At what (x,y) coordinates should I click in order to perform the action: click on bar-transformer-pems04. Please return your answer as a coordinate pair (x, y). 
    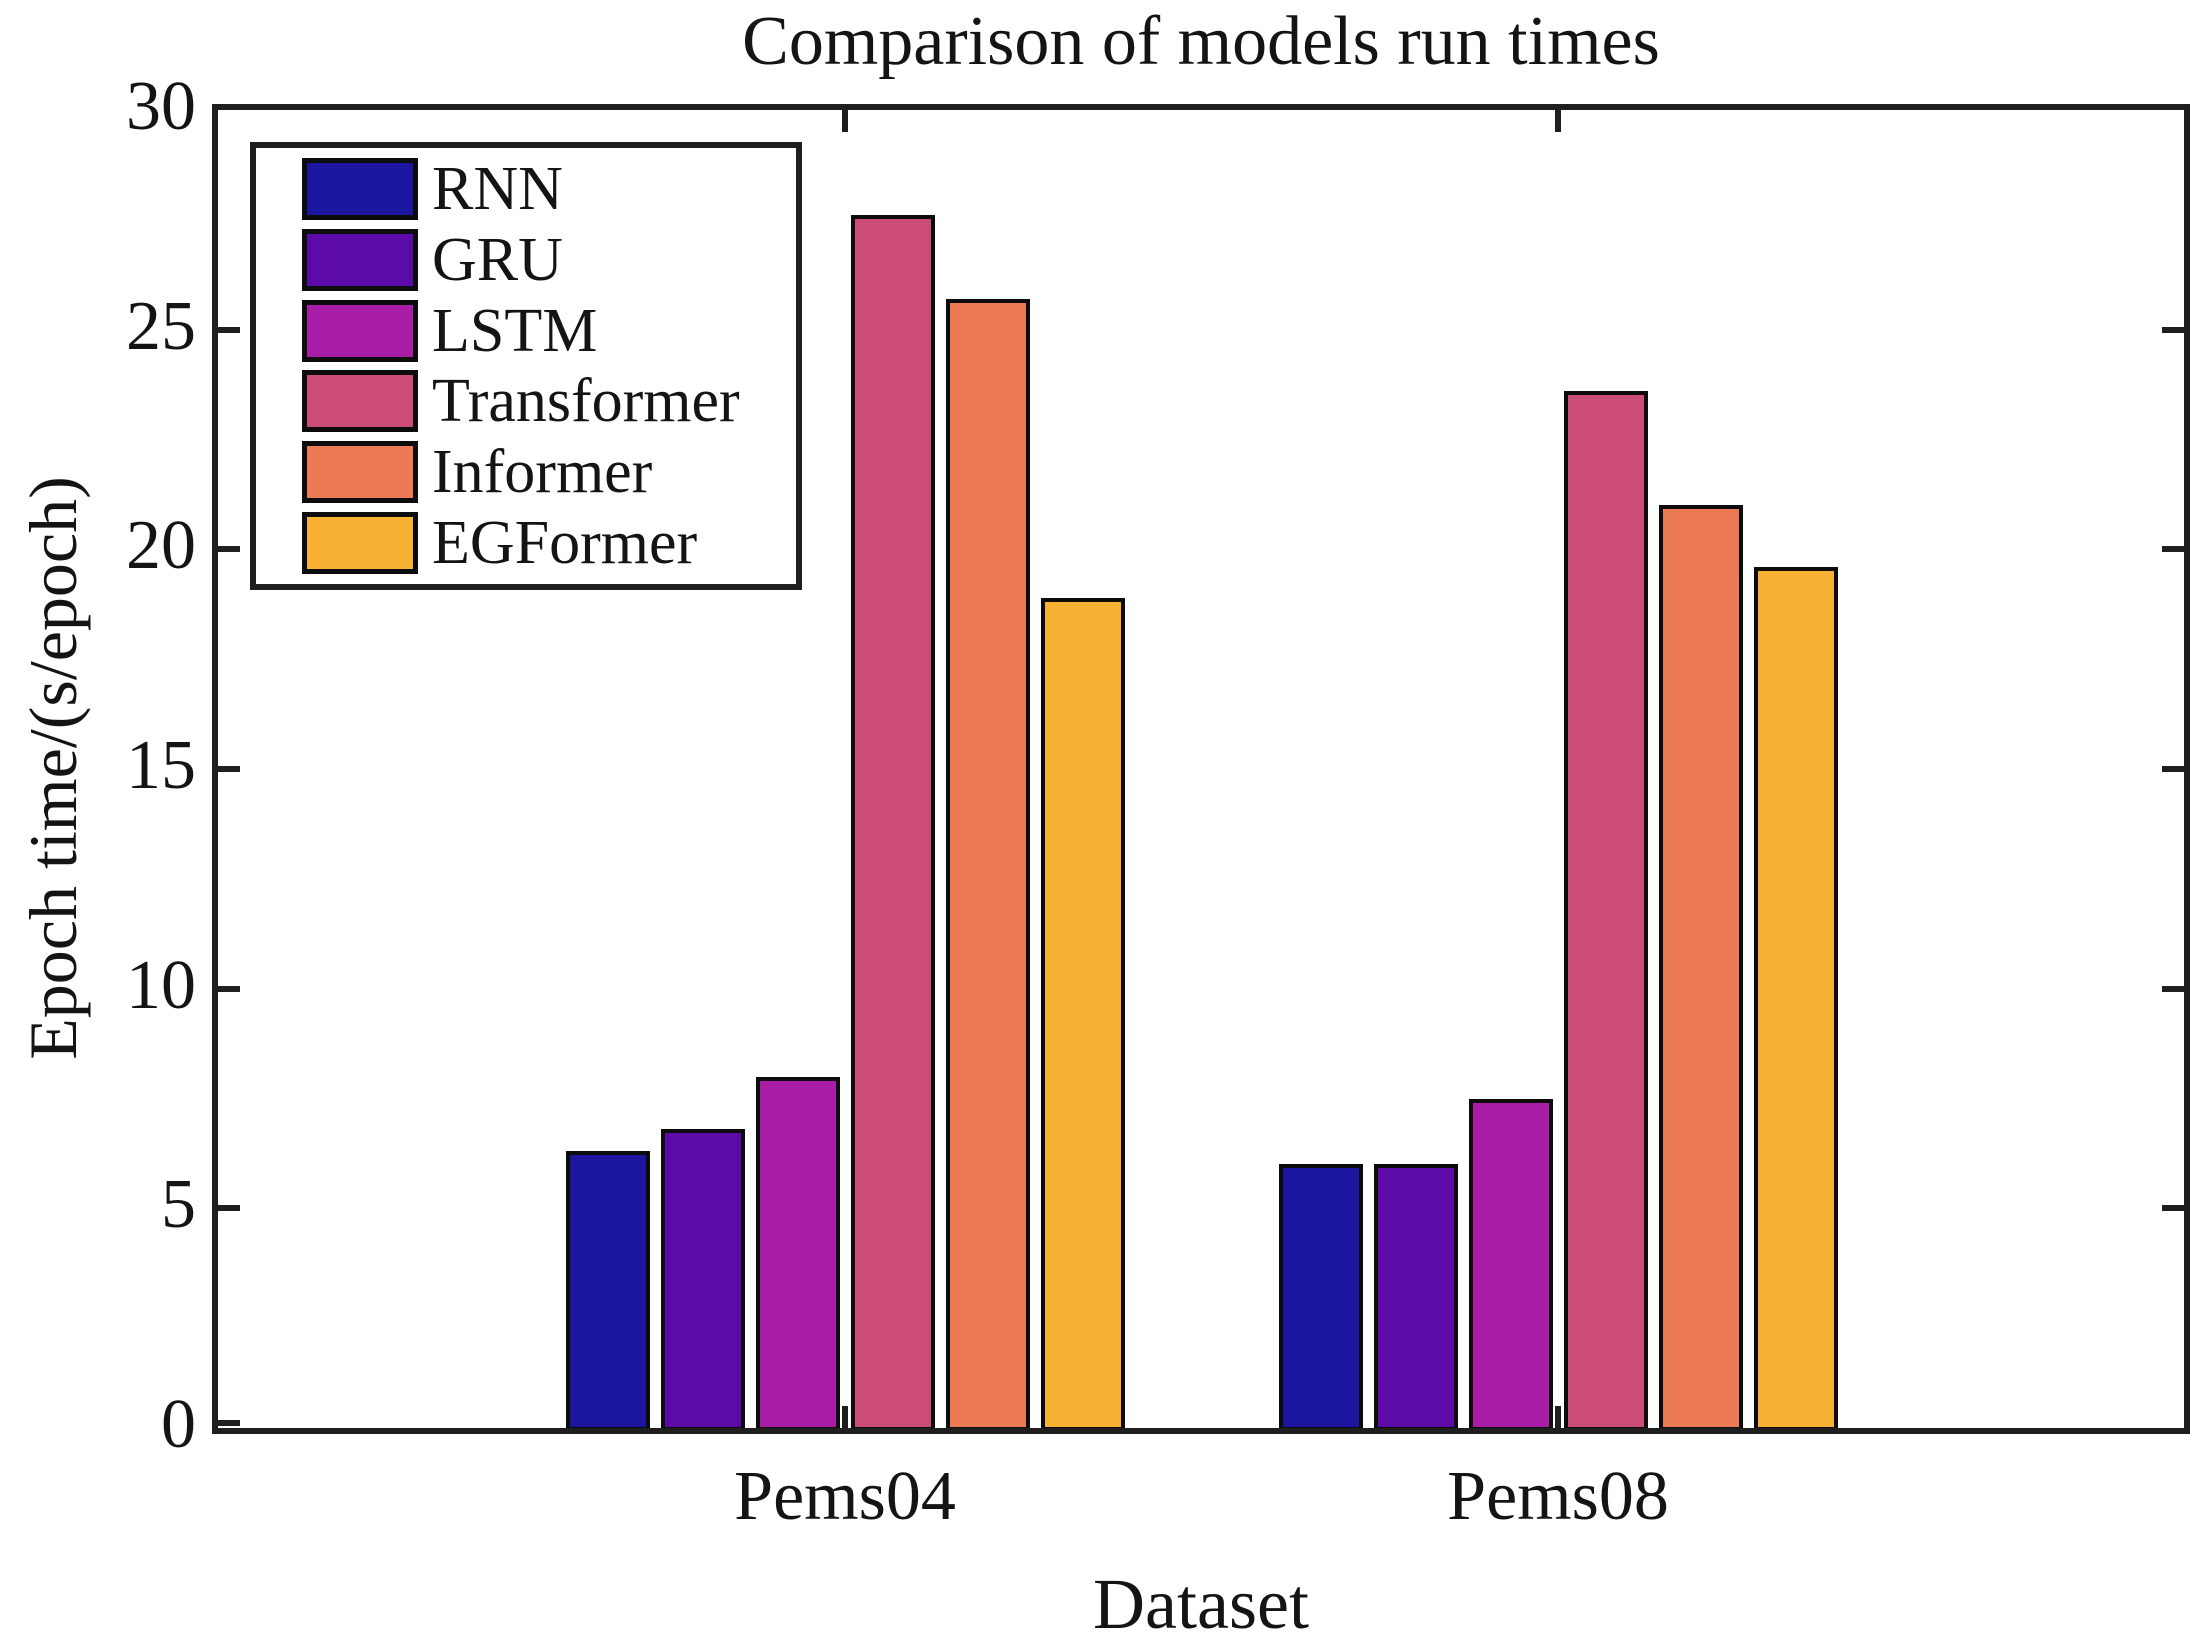
    Looking at the image, I should click on (892, 823).